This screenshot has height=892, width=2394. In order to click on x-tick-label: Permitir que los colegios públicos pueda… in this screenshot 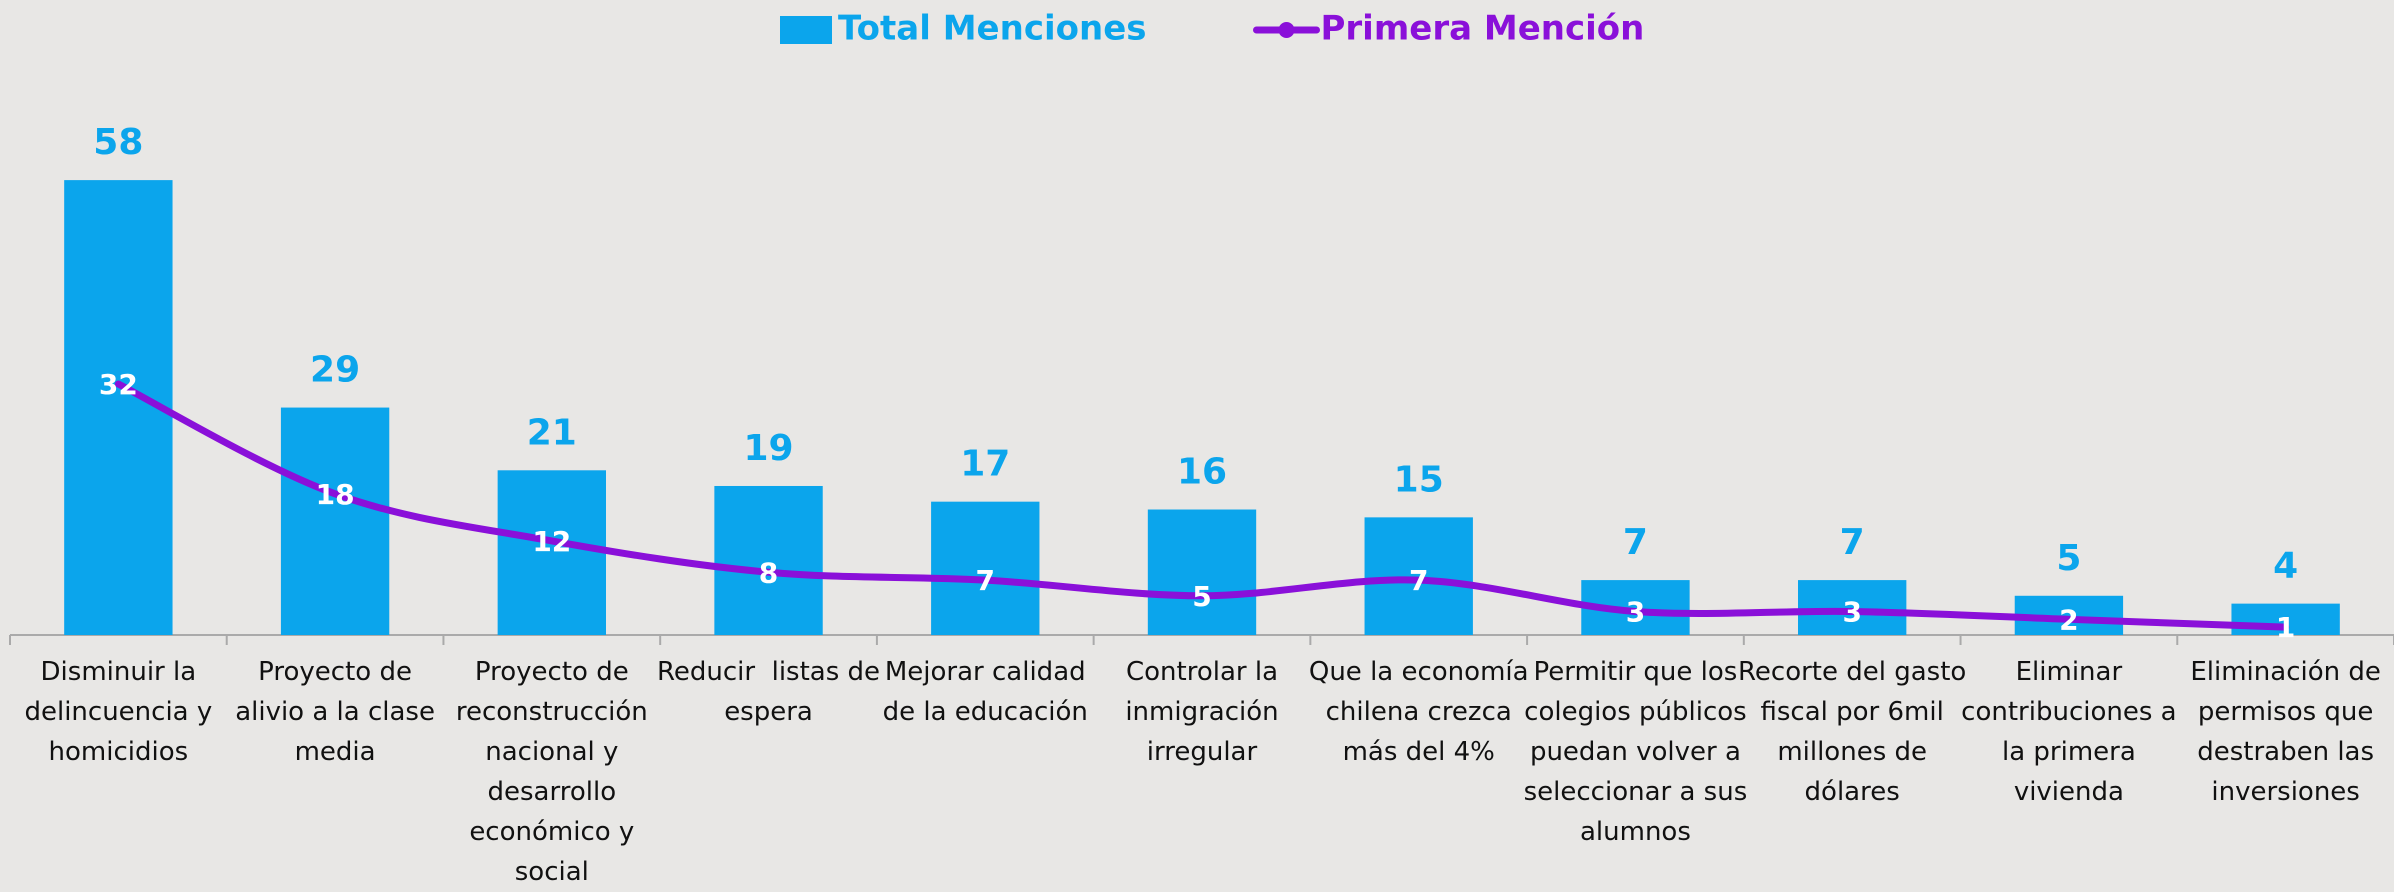, I will do `click(1639, 752)`.